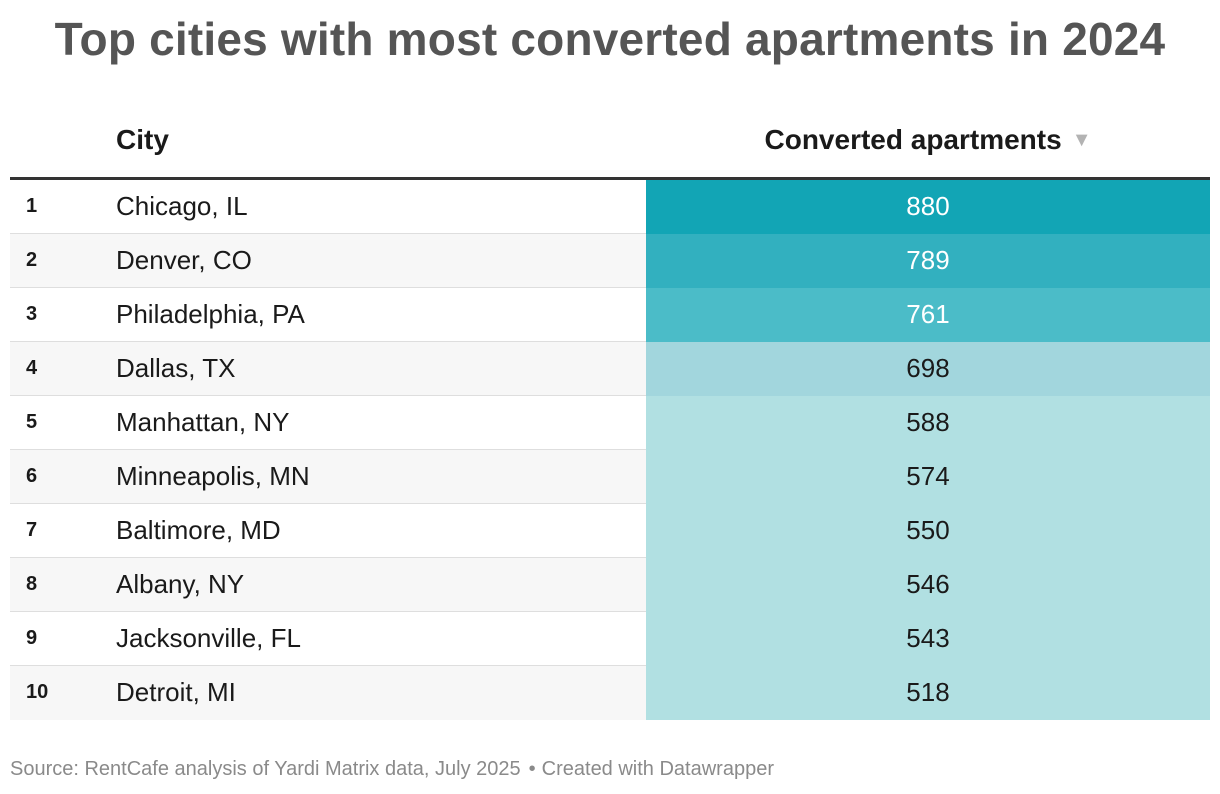  Describe the element at coordinates (184, 260) in the screenshot. I see `city-cell: Denver, CO` at that location.